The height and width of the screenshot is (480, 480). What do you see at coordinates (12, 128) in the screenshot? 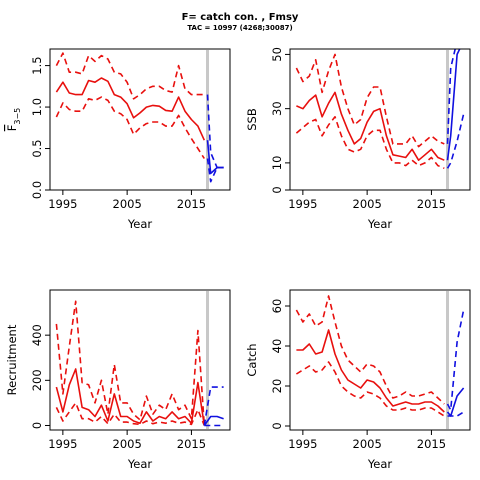
I see `y-axis-label-main: F` at bounding box center [12, 128].